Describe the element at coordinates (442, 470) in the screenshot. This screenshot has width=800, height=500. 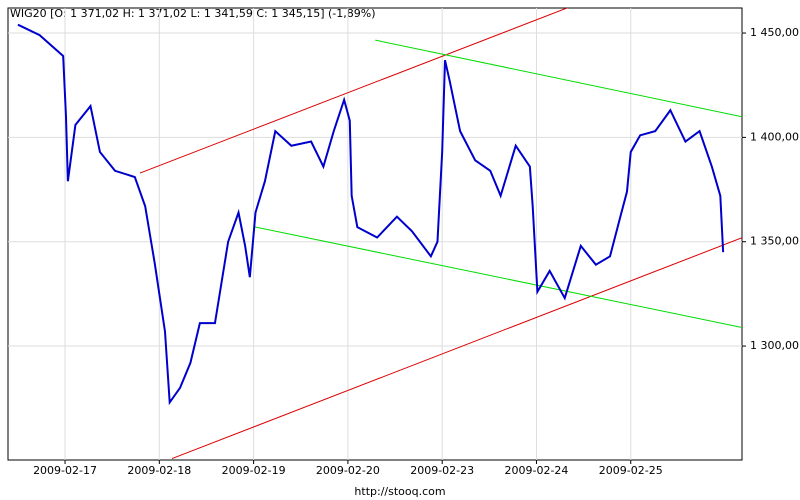
I see `x-tick-label: 2009-02-23` at that location.